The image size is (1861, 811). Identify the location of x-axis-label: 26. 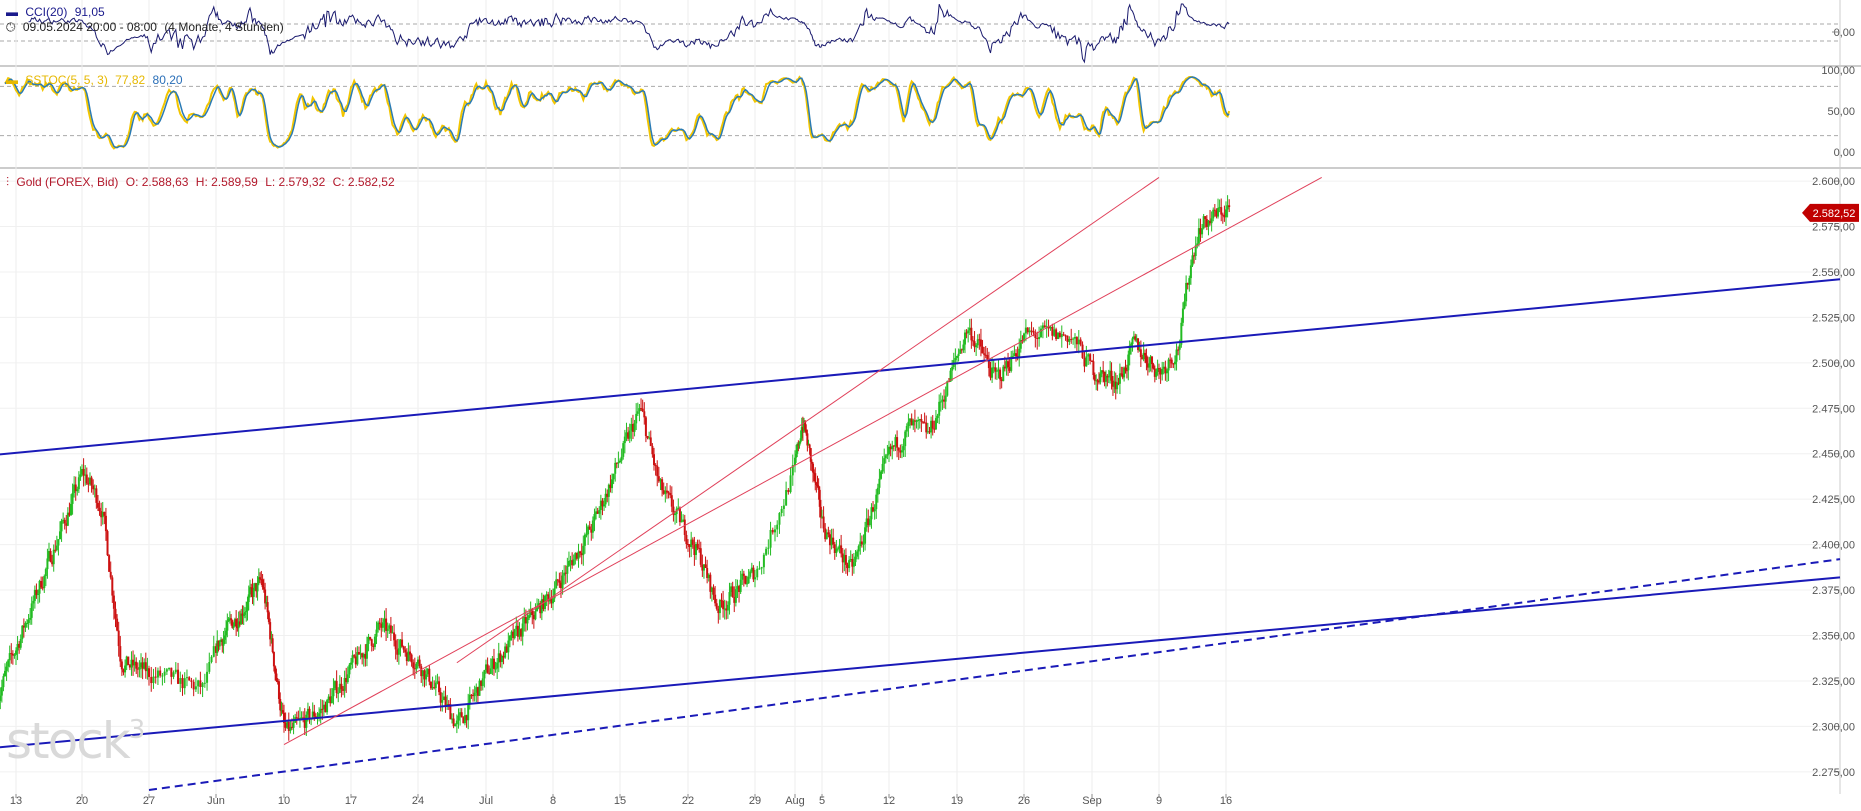
(1024, 801).